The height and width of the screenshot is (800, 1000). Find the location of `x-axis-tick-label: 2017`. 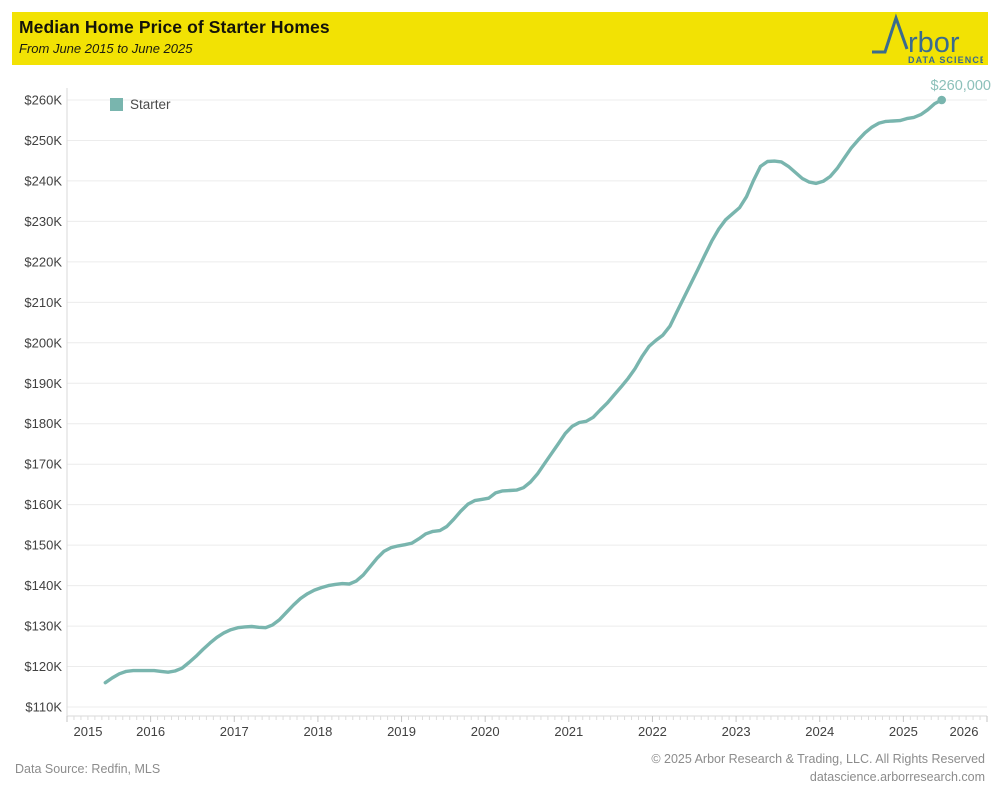

x-axis-tick-label: 2017 is located at coordinates (234, 731).